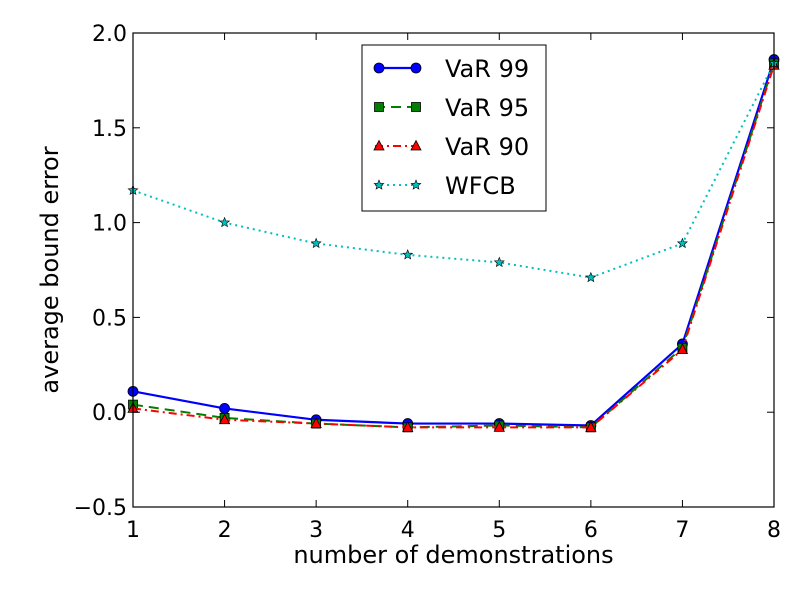 This screenshot has width=800, height=600. Describe the element at coordinates (109, 224) in the screenshot. I see `y-tick-label: 1.0` at that location.